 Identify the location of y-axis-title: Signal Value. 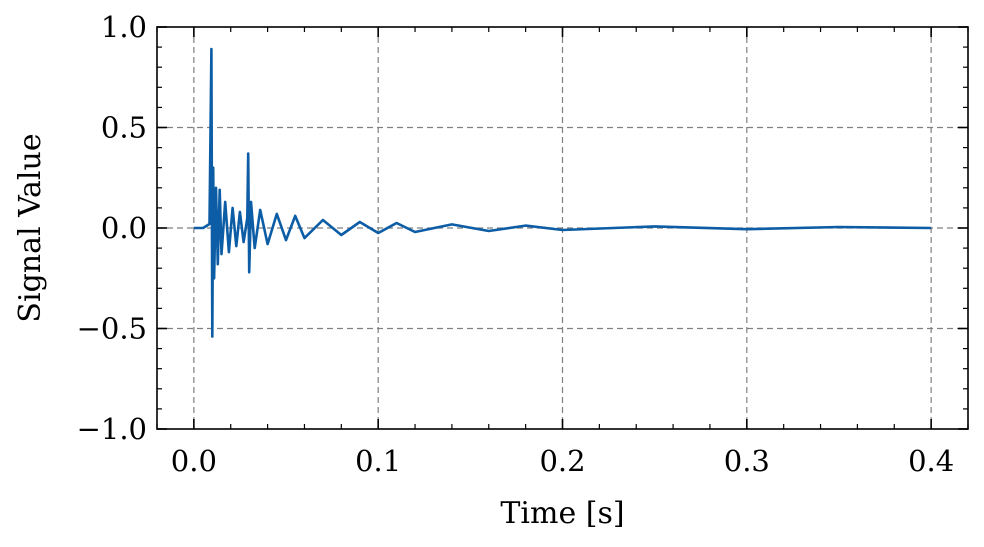
(30, 227).